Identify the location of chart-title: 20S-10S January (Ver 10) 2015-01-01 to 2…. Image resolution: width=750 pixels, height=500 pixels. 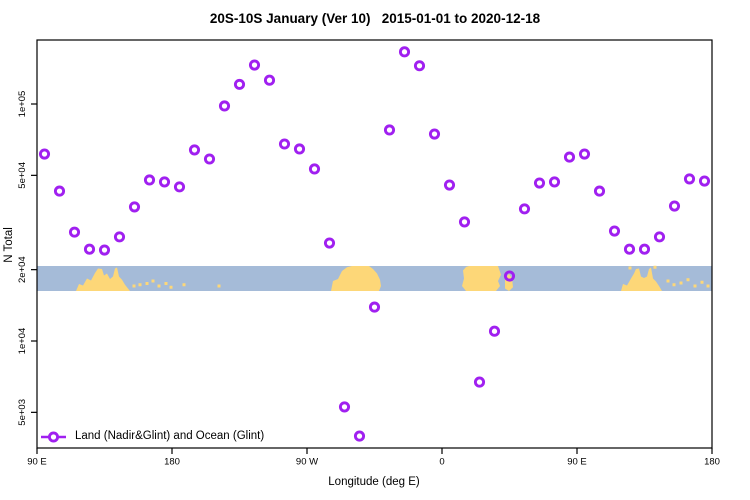
(375, 18).